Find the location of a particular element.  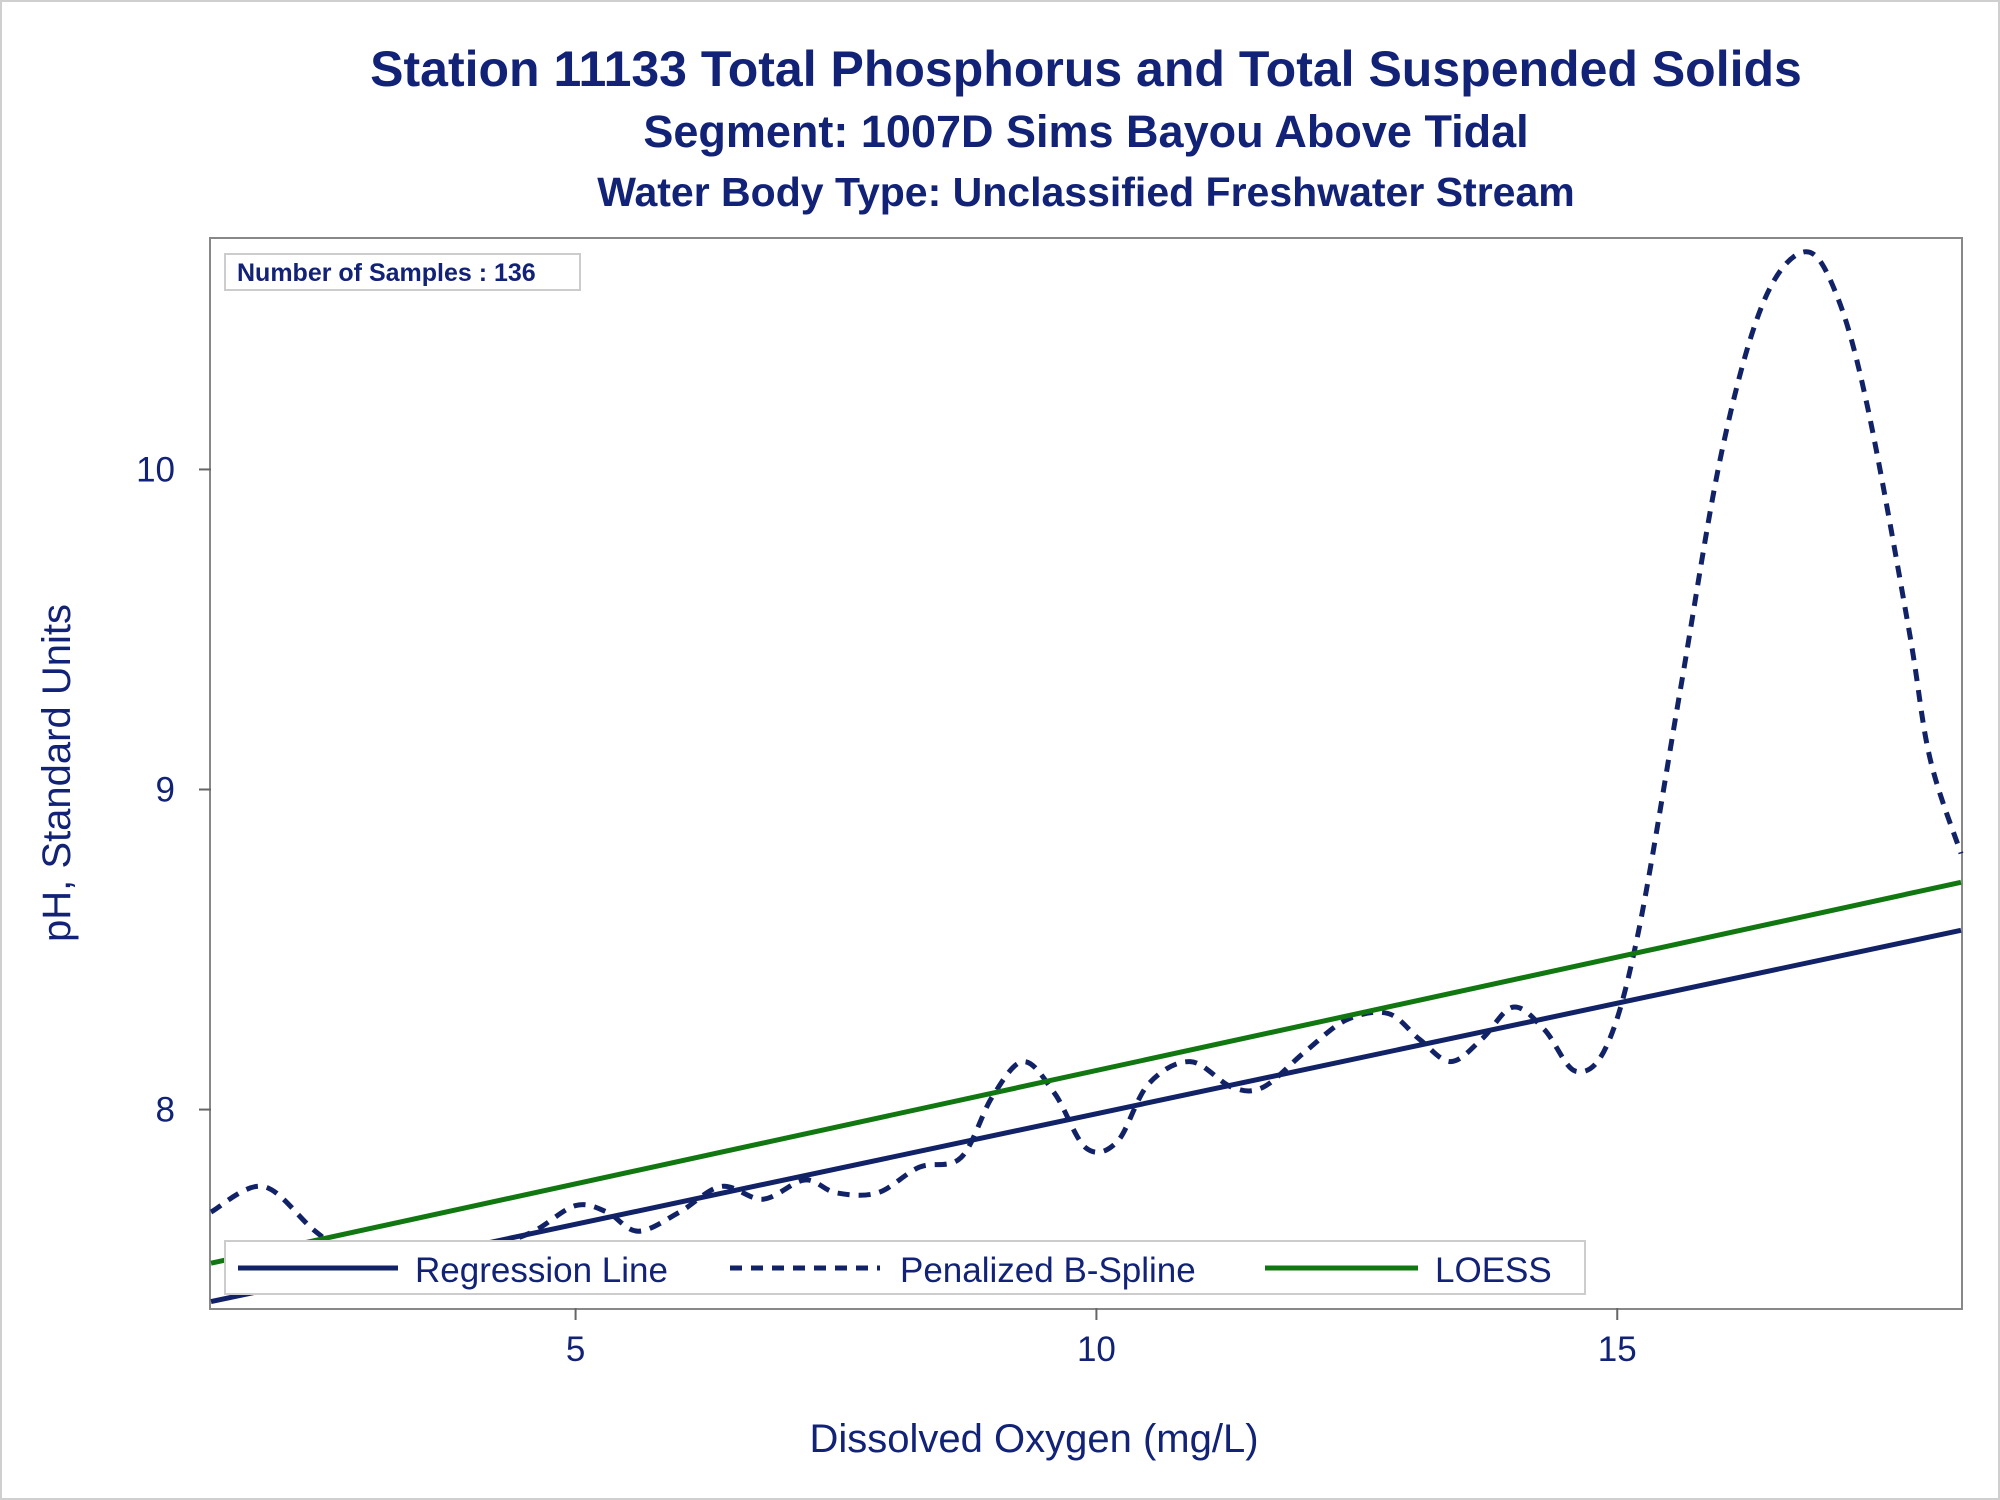

x-tick-label: 10 is located at coordinates (1096, 1349).